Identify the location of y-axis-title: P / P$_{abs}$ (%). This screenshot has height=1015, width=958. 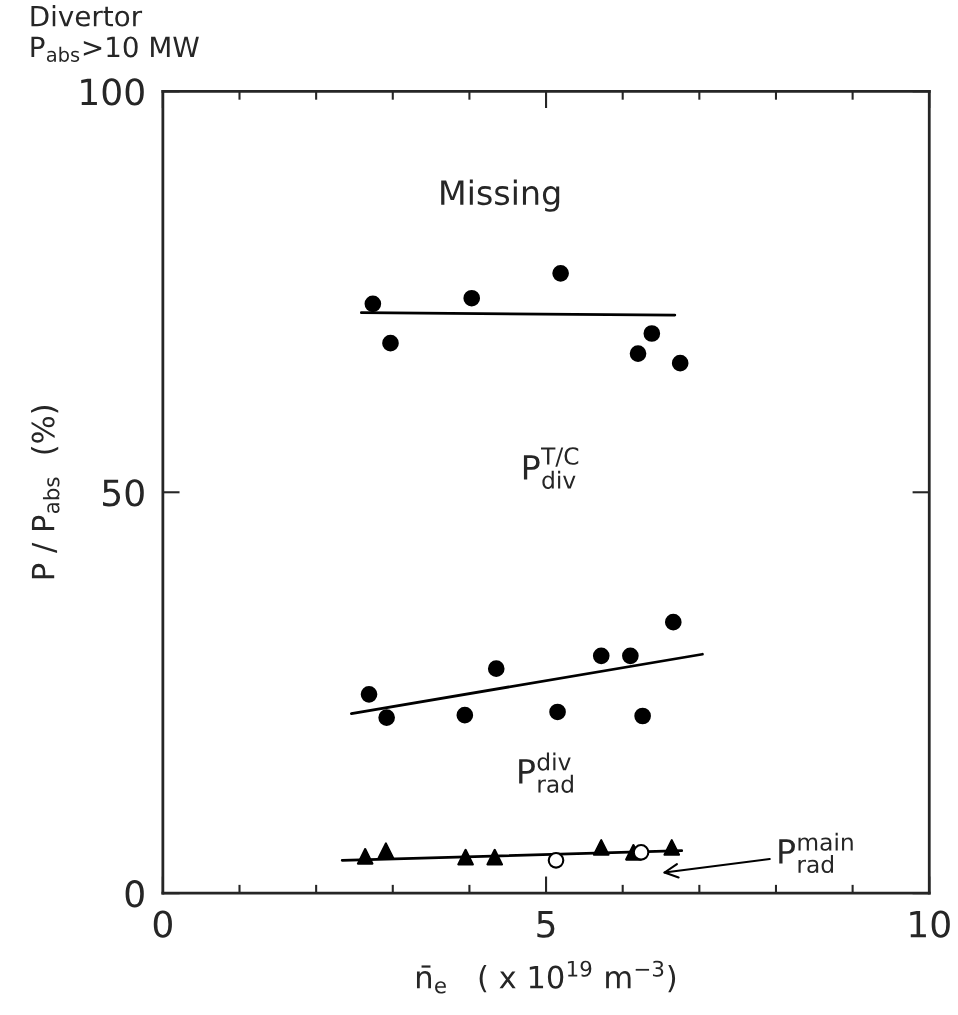
(45, 492).